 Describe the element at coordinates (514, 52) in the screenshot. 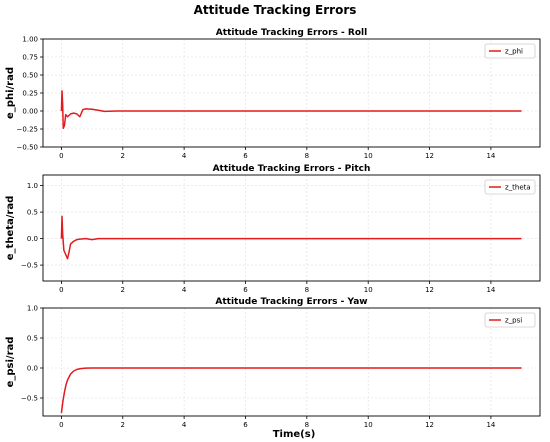

I see `legend-label: z_phi` at that location.